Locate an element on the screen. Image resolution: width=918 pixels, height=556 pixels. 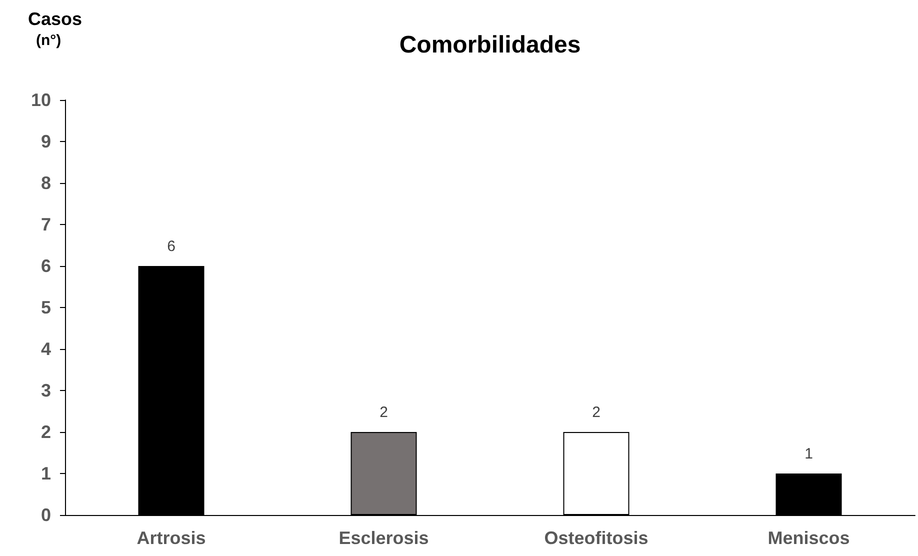
x-tick-label: Osteofitosis is located at coordinates (596, 538).